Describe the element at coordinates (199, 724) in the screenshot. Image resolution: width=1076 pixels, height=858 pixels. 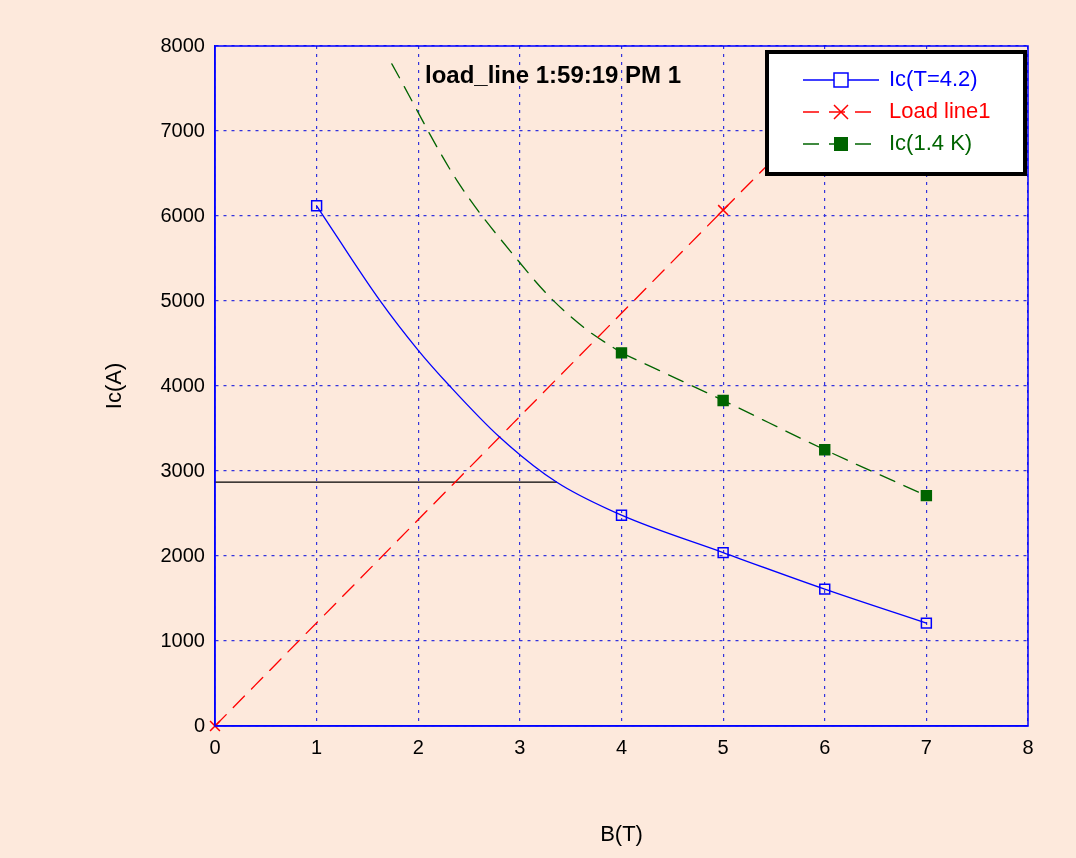
I see `y-tick-label: 0` at that location.